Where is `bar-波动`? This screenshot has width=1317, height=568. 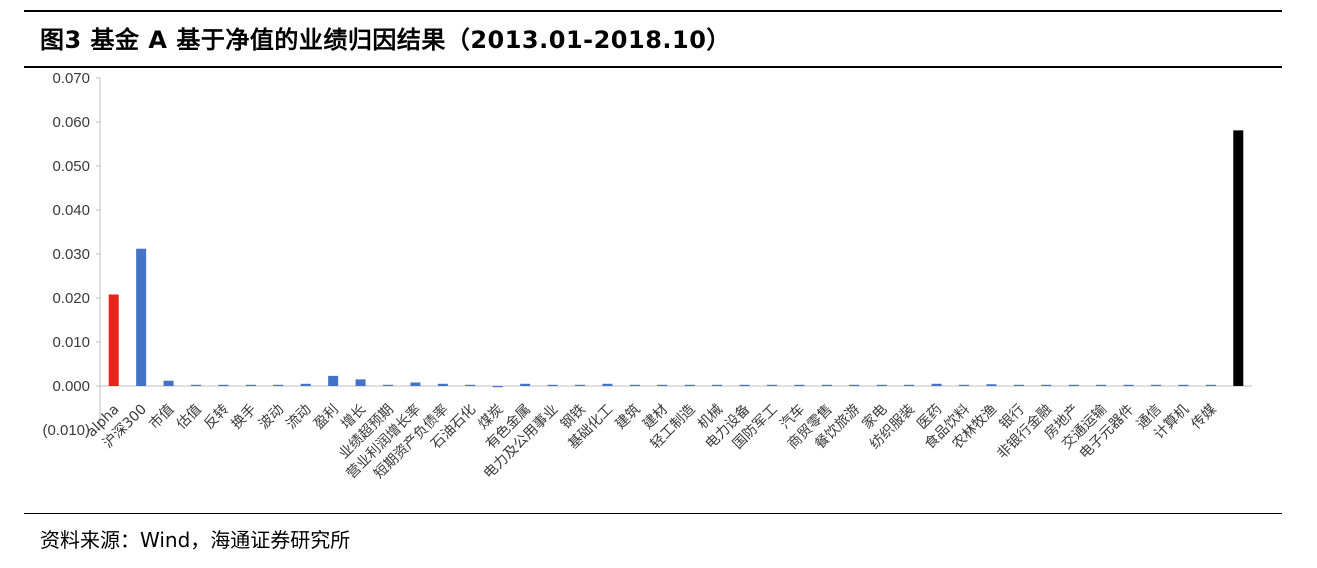
bar-波动 is located at coordinates (278, 385).